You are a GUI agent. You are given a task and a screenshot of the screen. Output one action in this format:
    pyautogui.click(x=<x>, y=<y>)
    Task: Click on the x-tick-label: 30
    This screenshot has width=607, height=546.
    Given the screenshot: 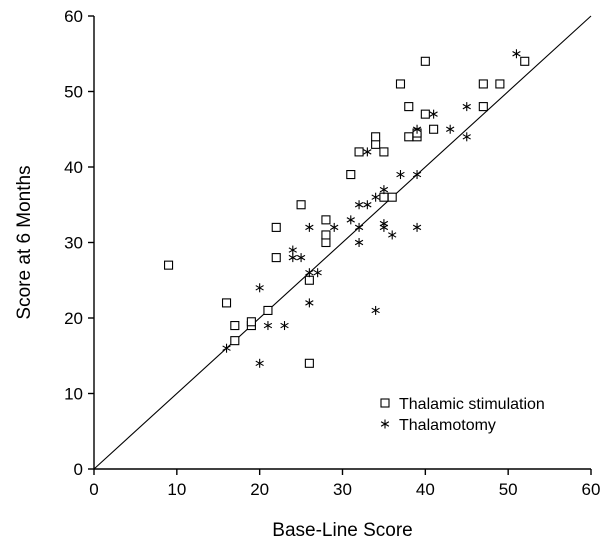 What is the action you would take?
    pyautogui.click(x=342, y=489)
    